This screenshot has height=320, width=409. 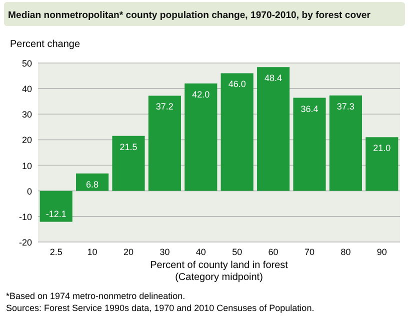 What do you see at coordinates (29, 191) in the screenshot?
I see `y-tick-label: 0` at bounding box center [29, 191].